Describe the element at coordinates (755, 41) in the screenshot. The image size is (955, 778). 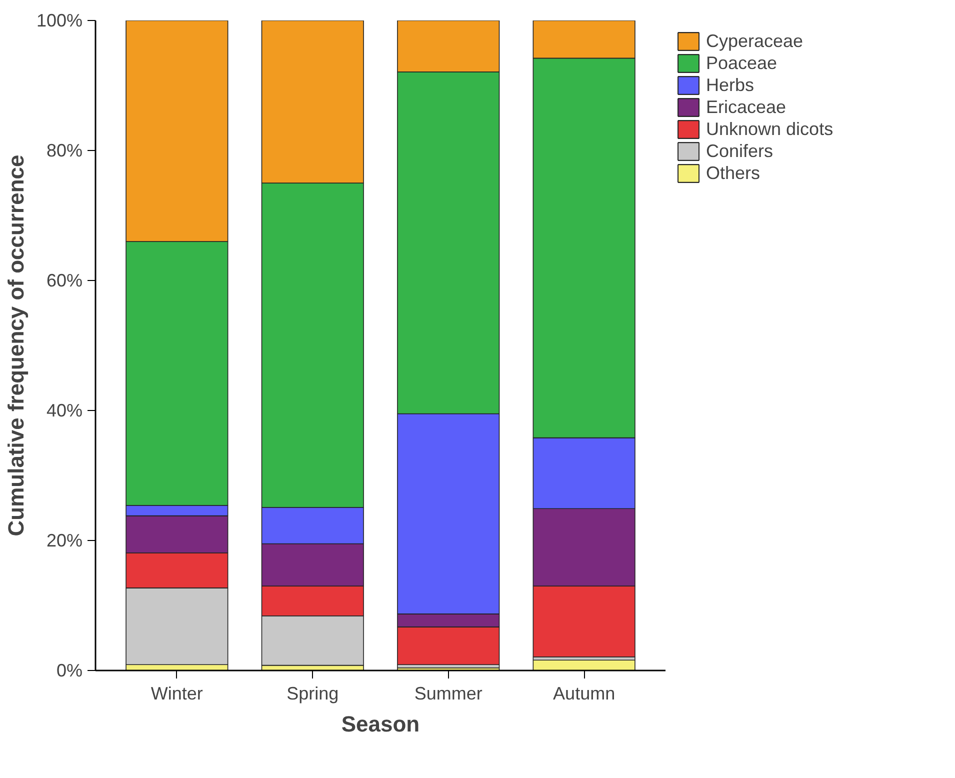
I see `legend-label: Cyperaceae` at that location.